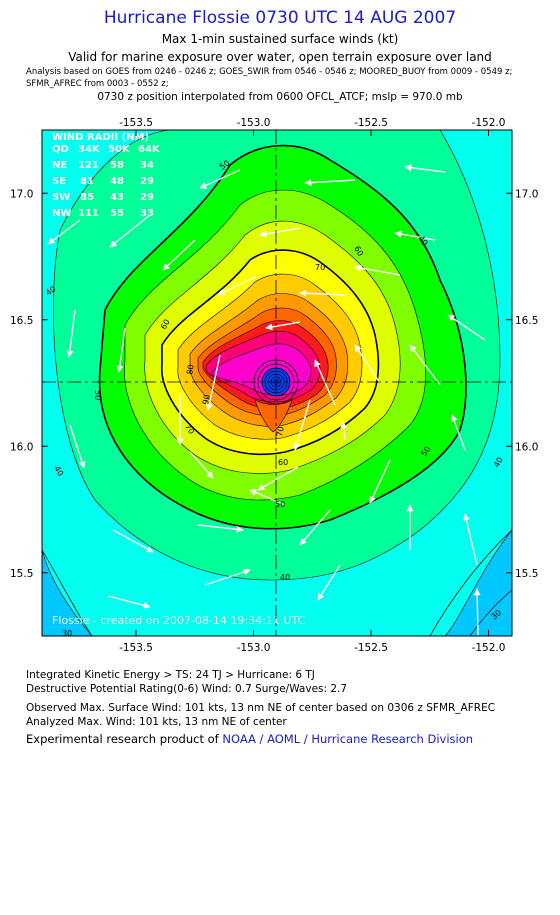  What do you see at coordinates (119, 149) in the screenshot?
I see `svg-text: 50K` at bounding box center [119, 149].